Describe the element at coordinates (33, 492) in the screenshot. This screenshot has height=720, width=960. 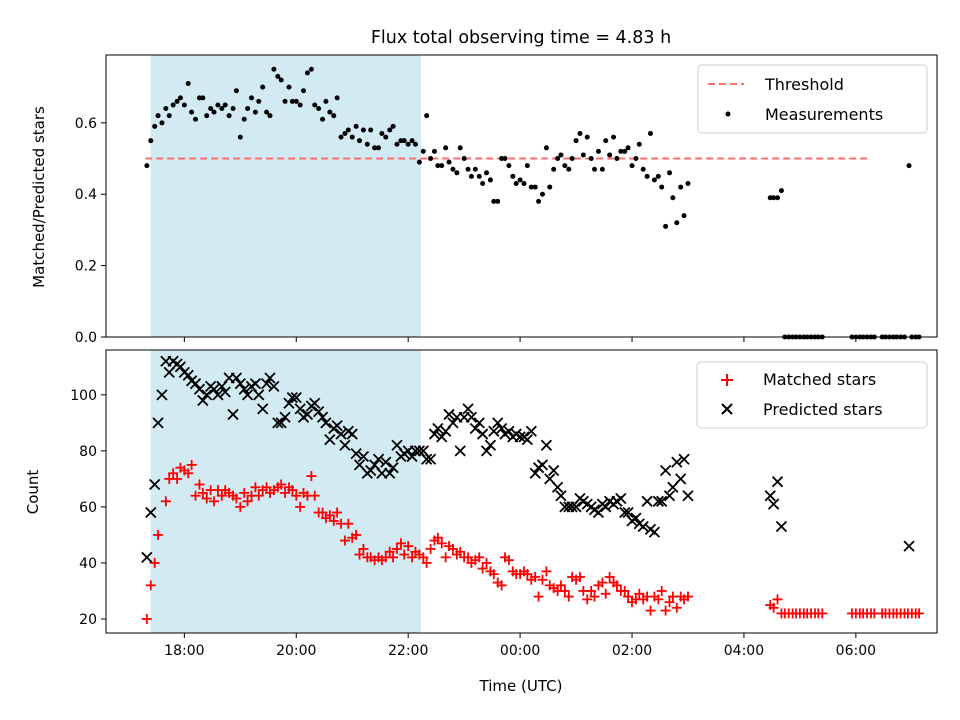
I see `bottom-y-axis-label: Count` at that location.